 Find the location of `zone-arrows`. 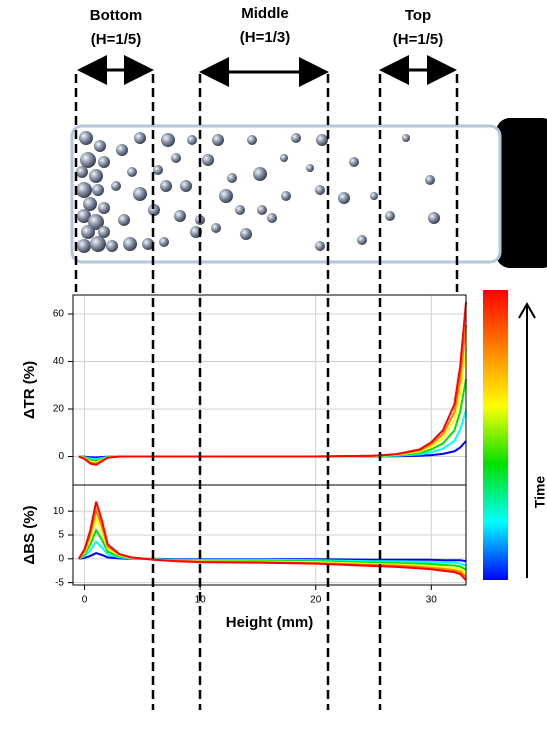

zone-arrows is located at coordinates (267, 71).